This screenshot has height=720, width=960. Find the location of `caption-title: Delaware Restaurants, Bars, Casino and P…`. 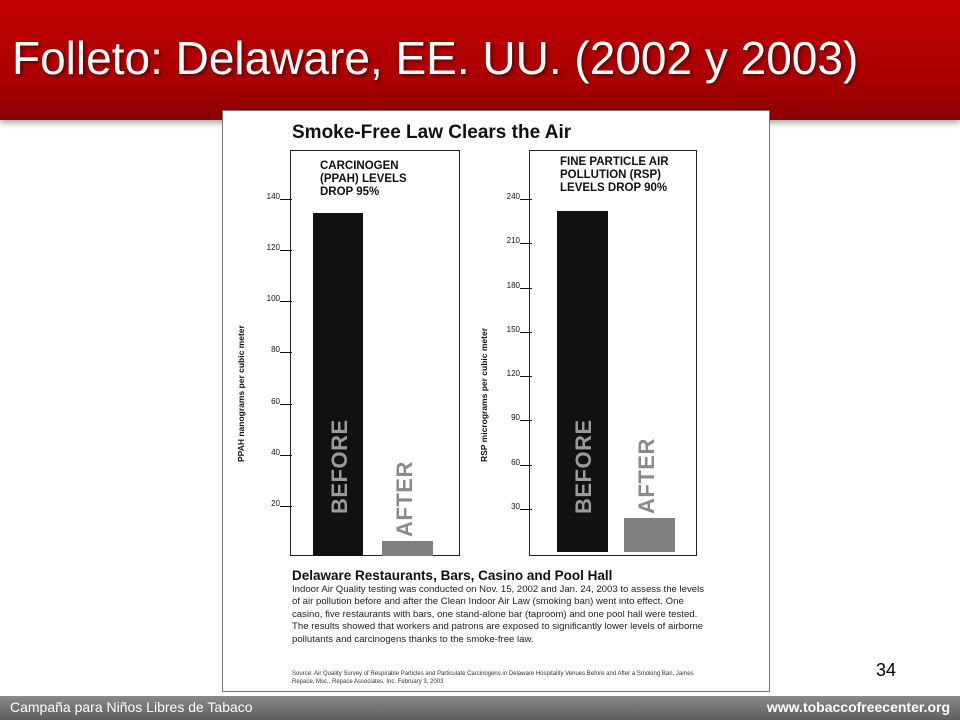

caption-title: Delaware Restaurants, Bars, Casino and P… is located at coordinates (452, 575).